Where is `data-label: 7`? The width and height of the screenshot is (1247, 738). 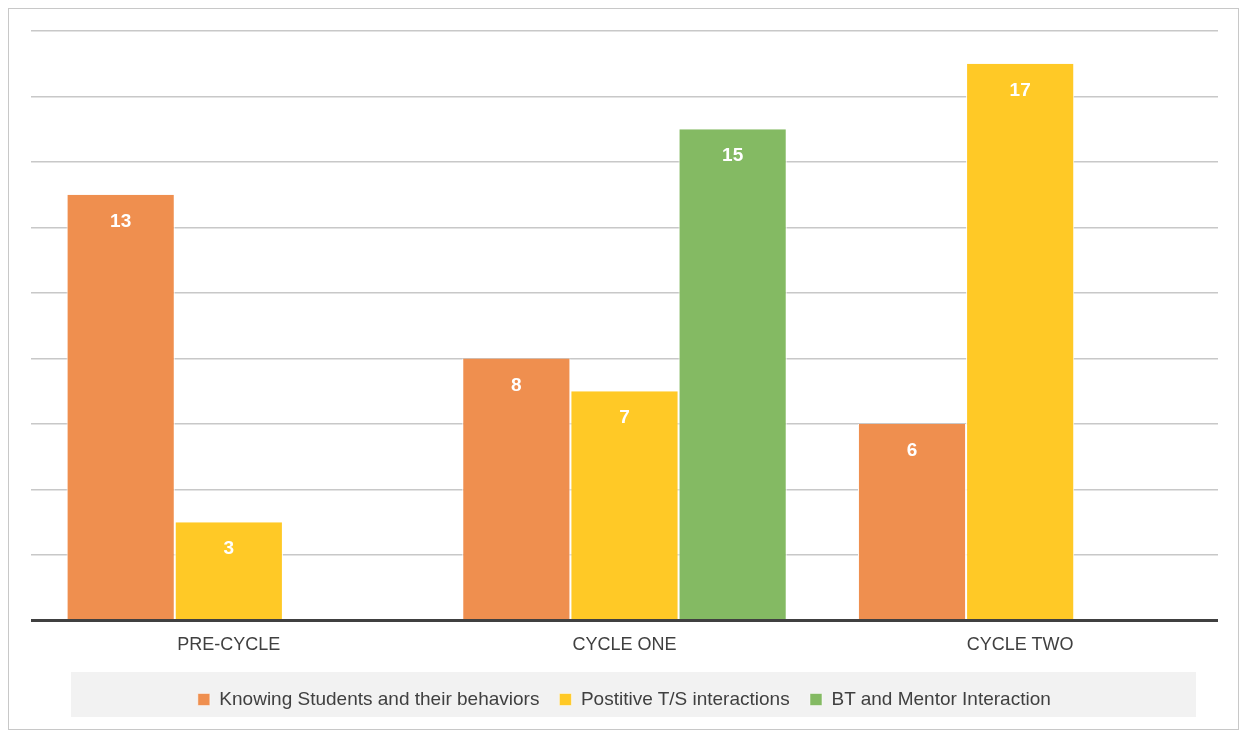
data-label: 7 is located at coordinates (624, 417).